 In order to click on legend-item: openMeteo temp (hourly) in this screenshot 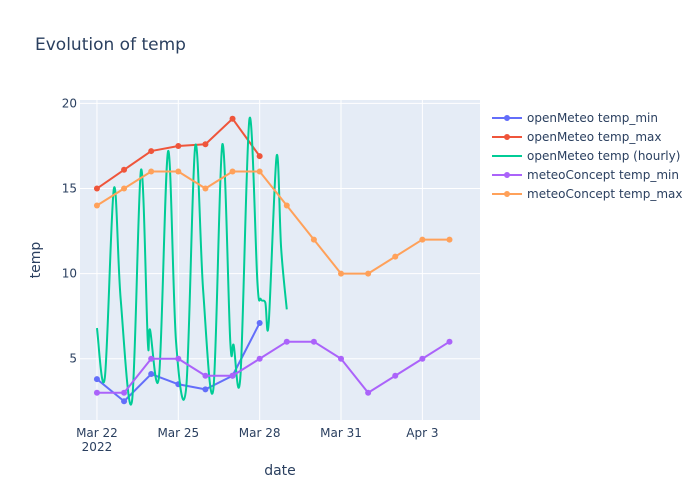, I will do `click(586, 156)`.